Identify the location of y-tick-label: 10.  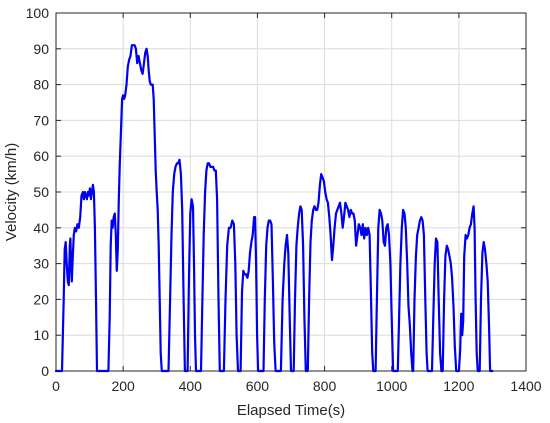
(41, 335).